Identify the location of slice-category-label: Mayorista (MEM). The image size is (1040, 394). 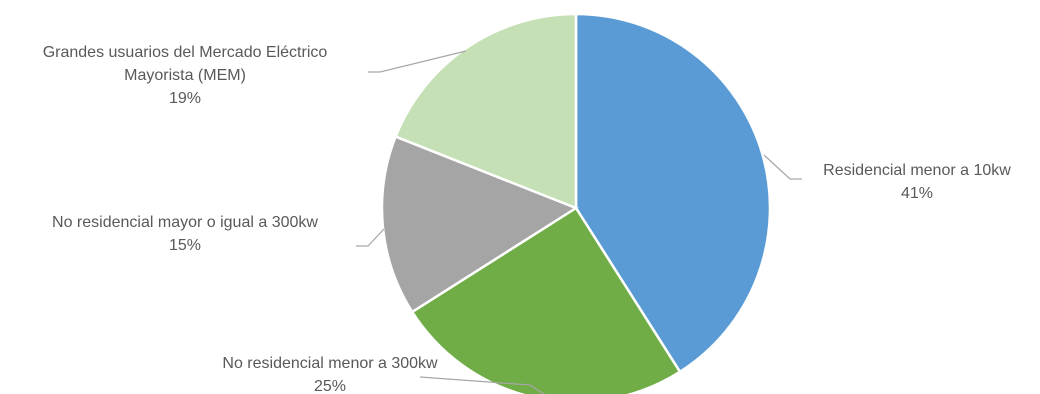
(185, 75).